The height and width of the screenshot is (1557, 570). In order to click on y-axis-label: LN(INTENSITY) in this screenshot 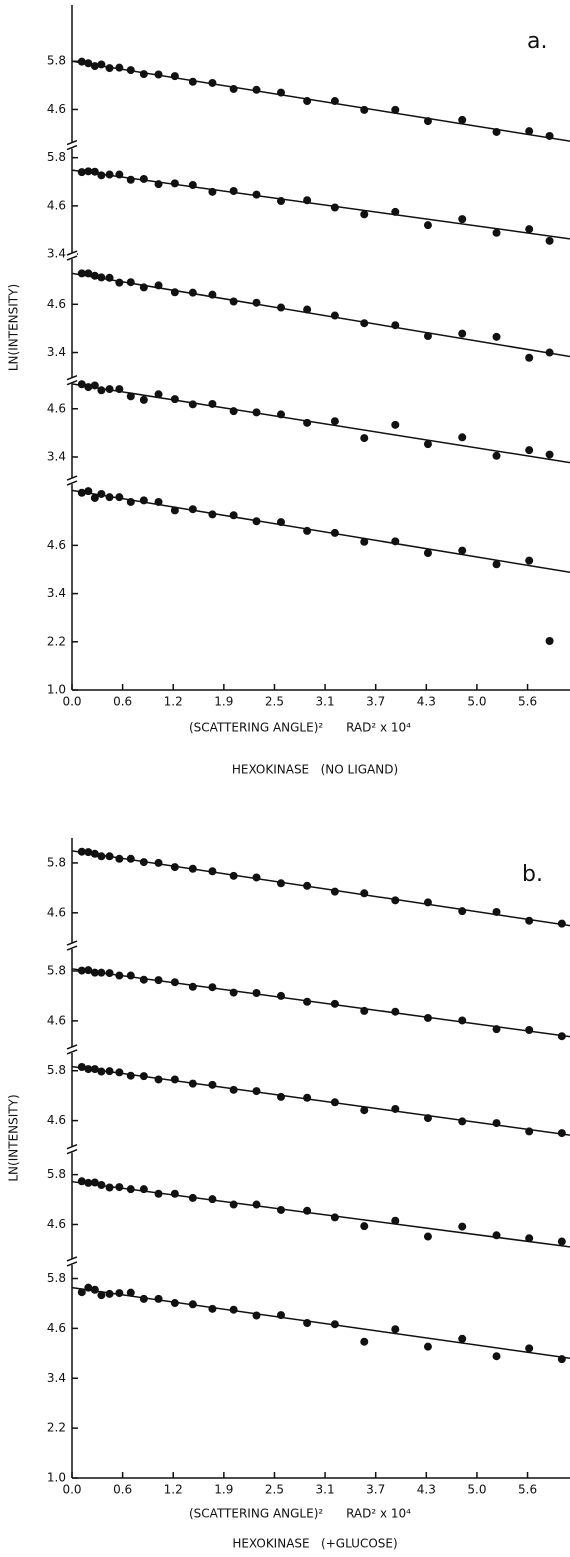, I will do `click(14, 1137)`.